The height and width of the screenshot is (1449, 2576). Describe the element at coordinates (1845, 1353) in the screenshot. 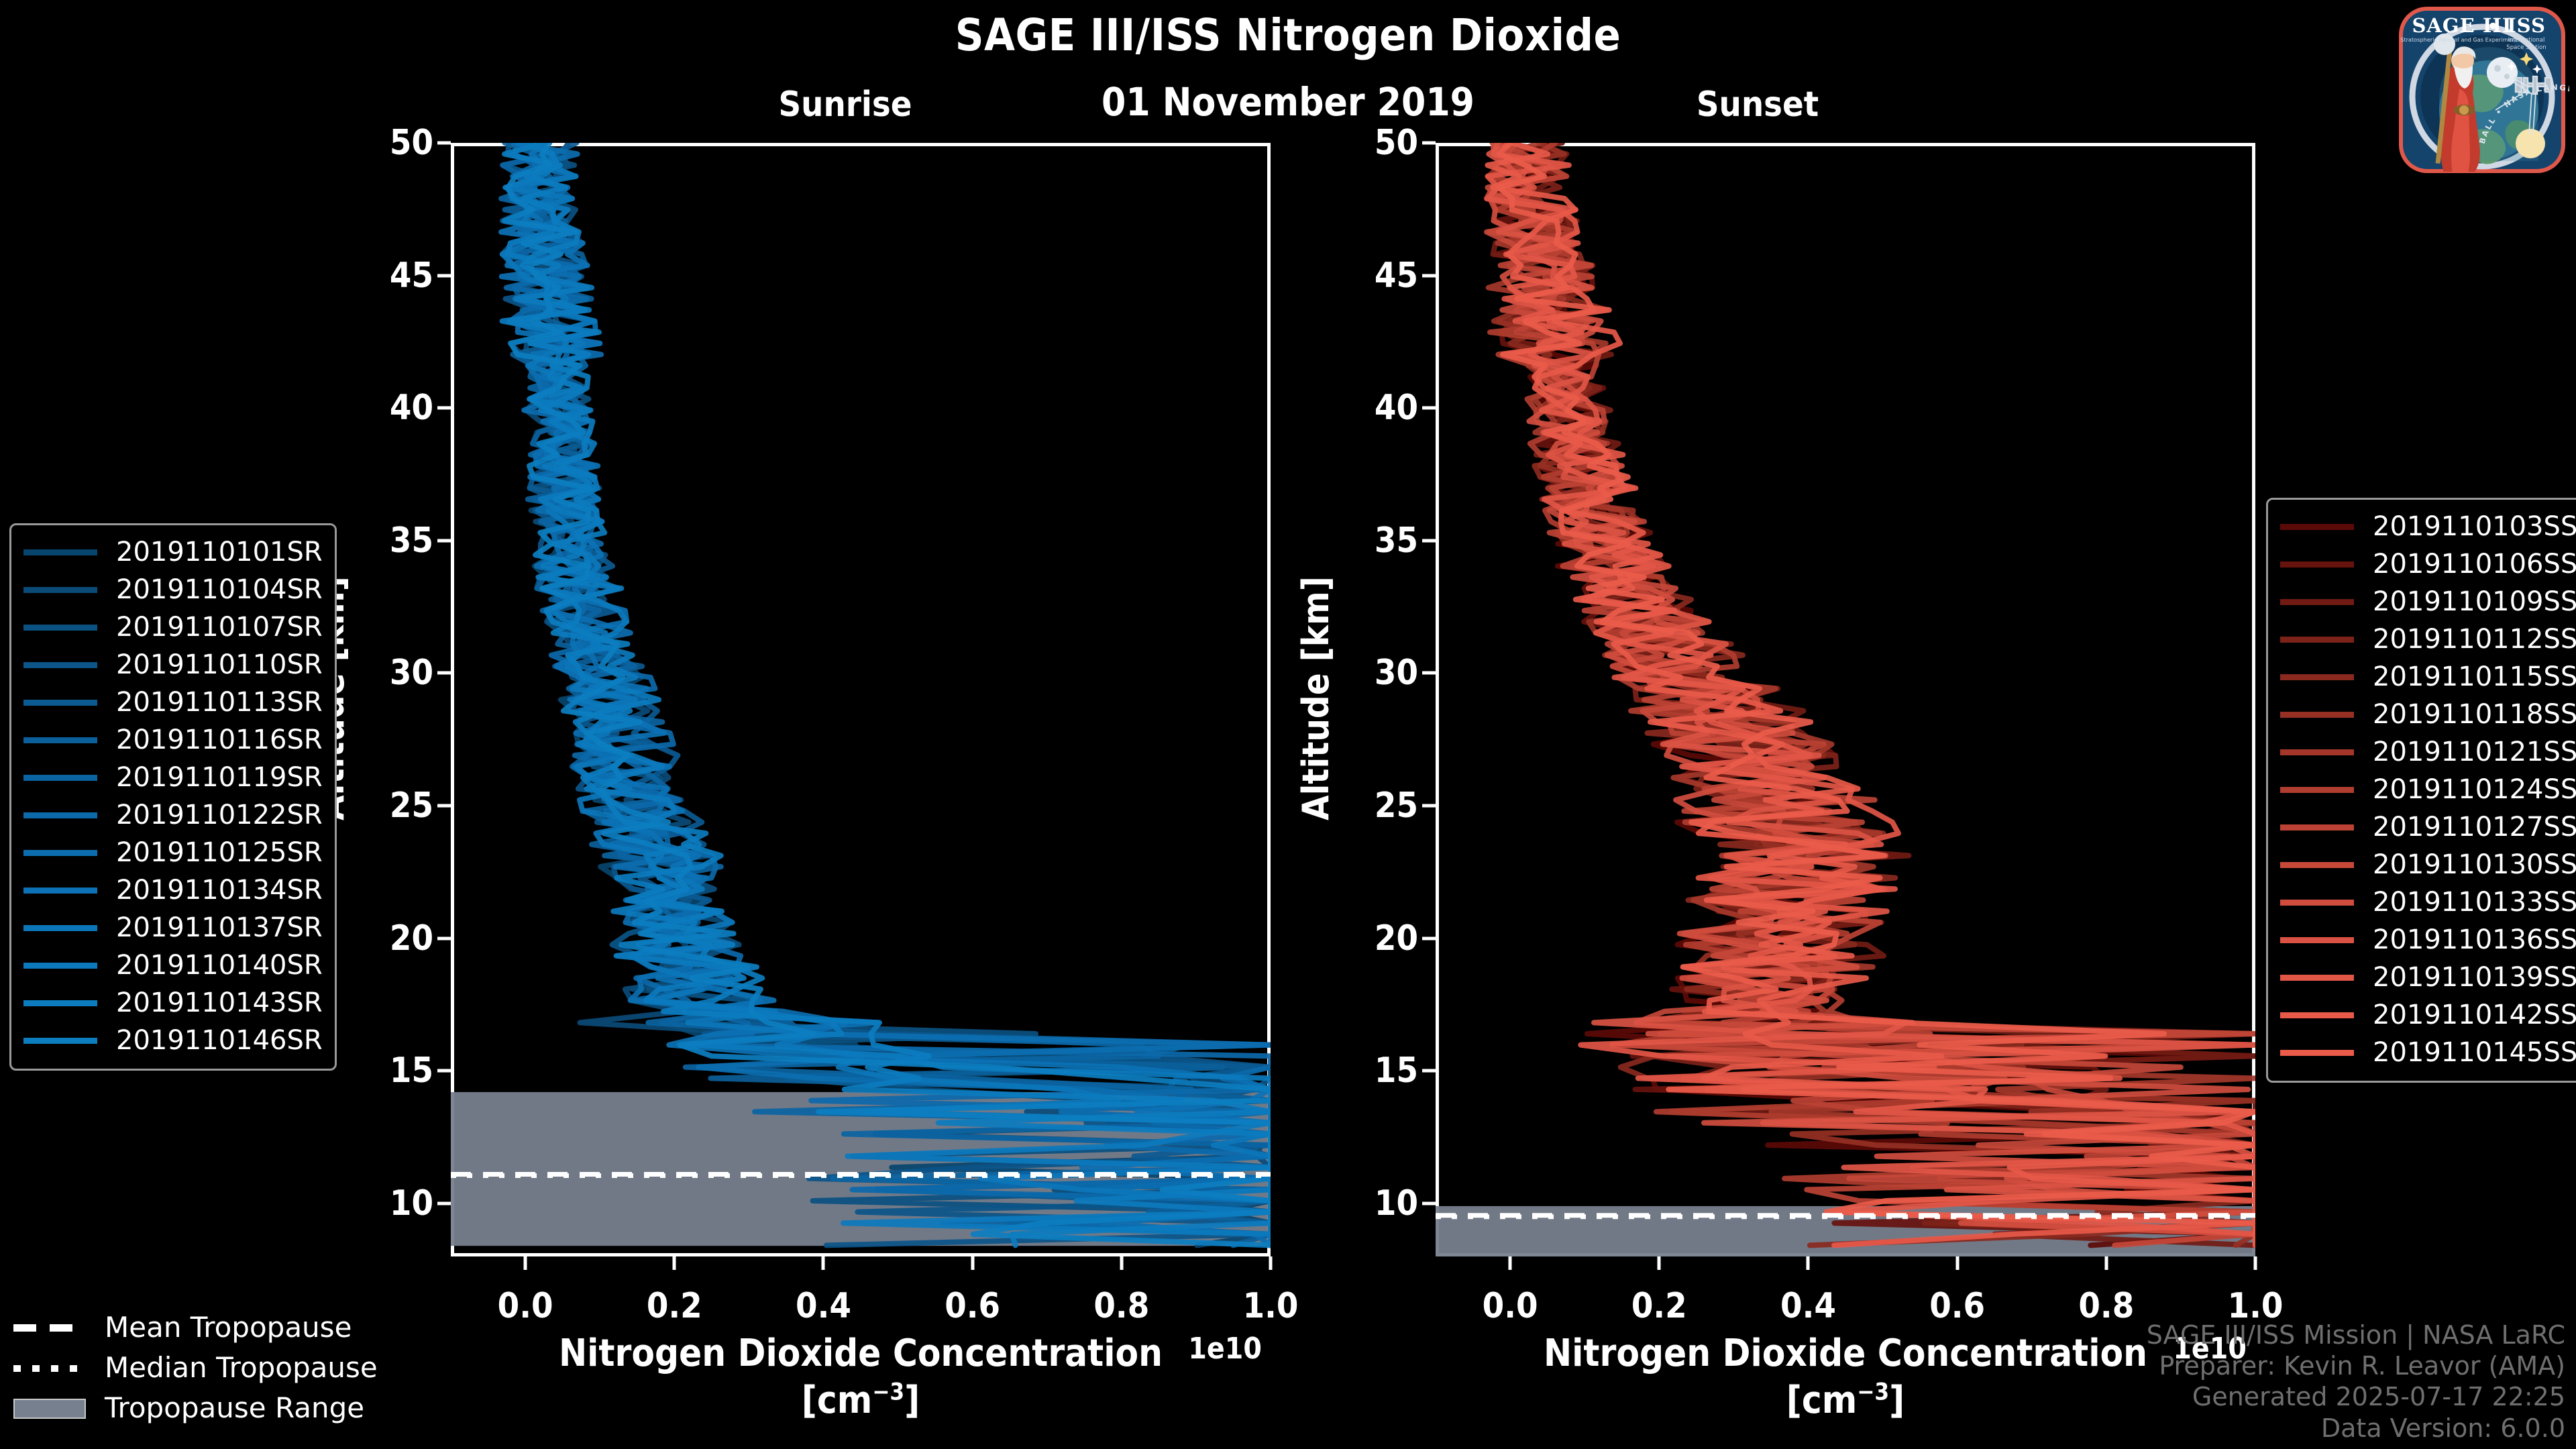

I see `x-axis-label-text: Nitrogen Dioxide Concentration` at that location.